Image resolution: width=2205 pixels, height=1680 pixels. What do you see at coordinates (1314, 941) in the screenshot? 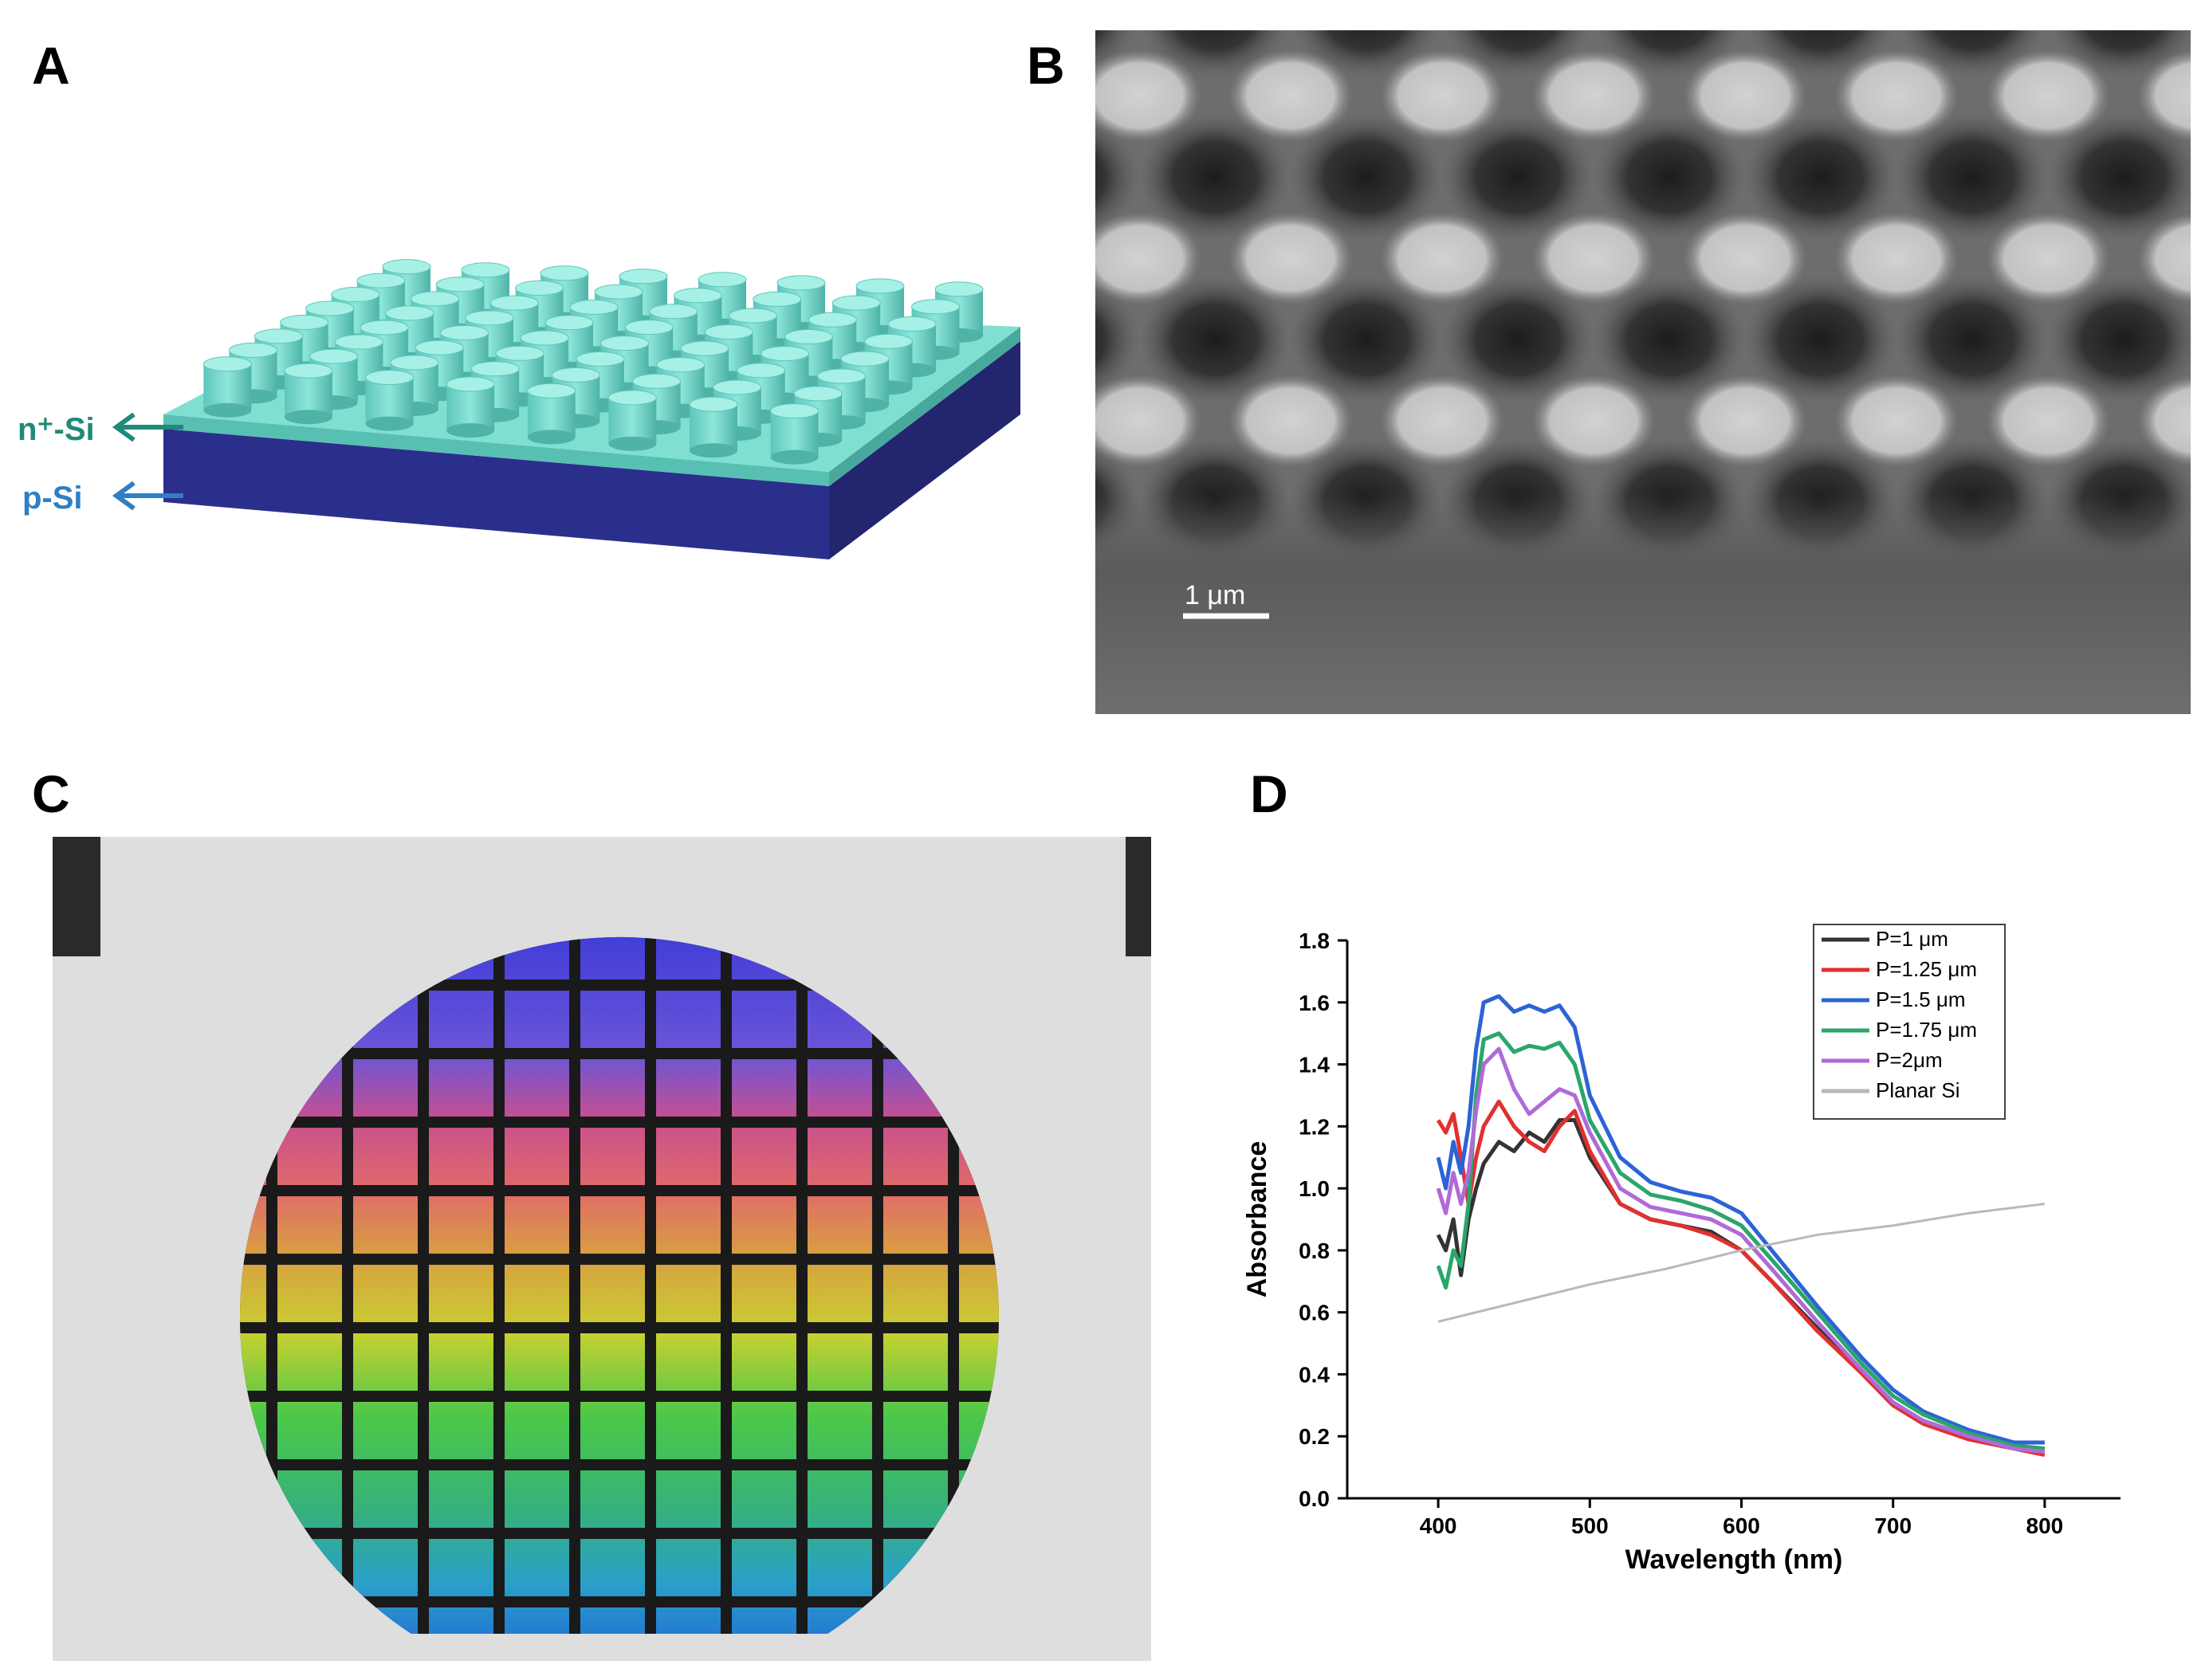
I see `y-tick-label: 1.8` at bounding box center [1314, 941].